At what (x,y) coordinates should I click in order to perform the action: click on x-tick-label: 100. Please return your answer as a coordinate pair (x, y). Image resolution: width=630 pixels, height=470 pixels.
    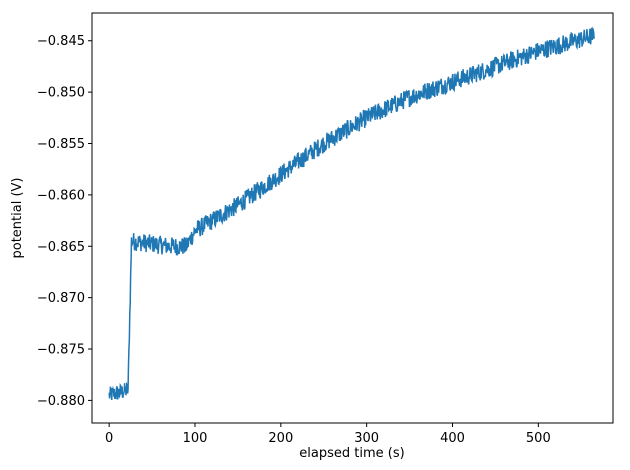
    Looking at the image, I should click on (195, 438).